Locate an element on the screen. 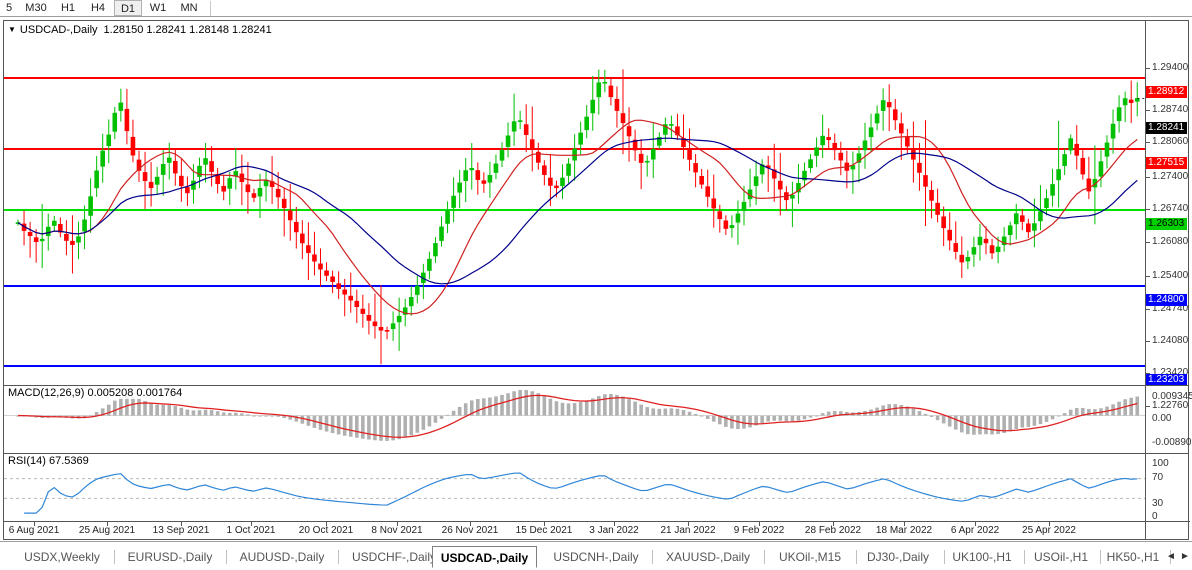 Image resolution: width=1192 pixels, height=570 pixels. chart-tab-usdcnhdaily: USDCNH-,Daily is located at coordinates (596, 557).